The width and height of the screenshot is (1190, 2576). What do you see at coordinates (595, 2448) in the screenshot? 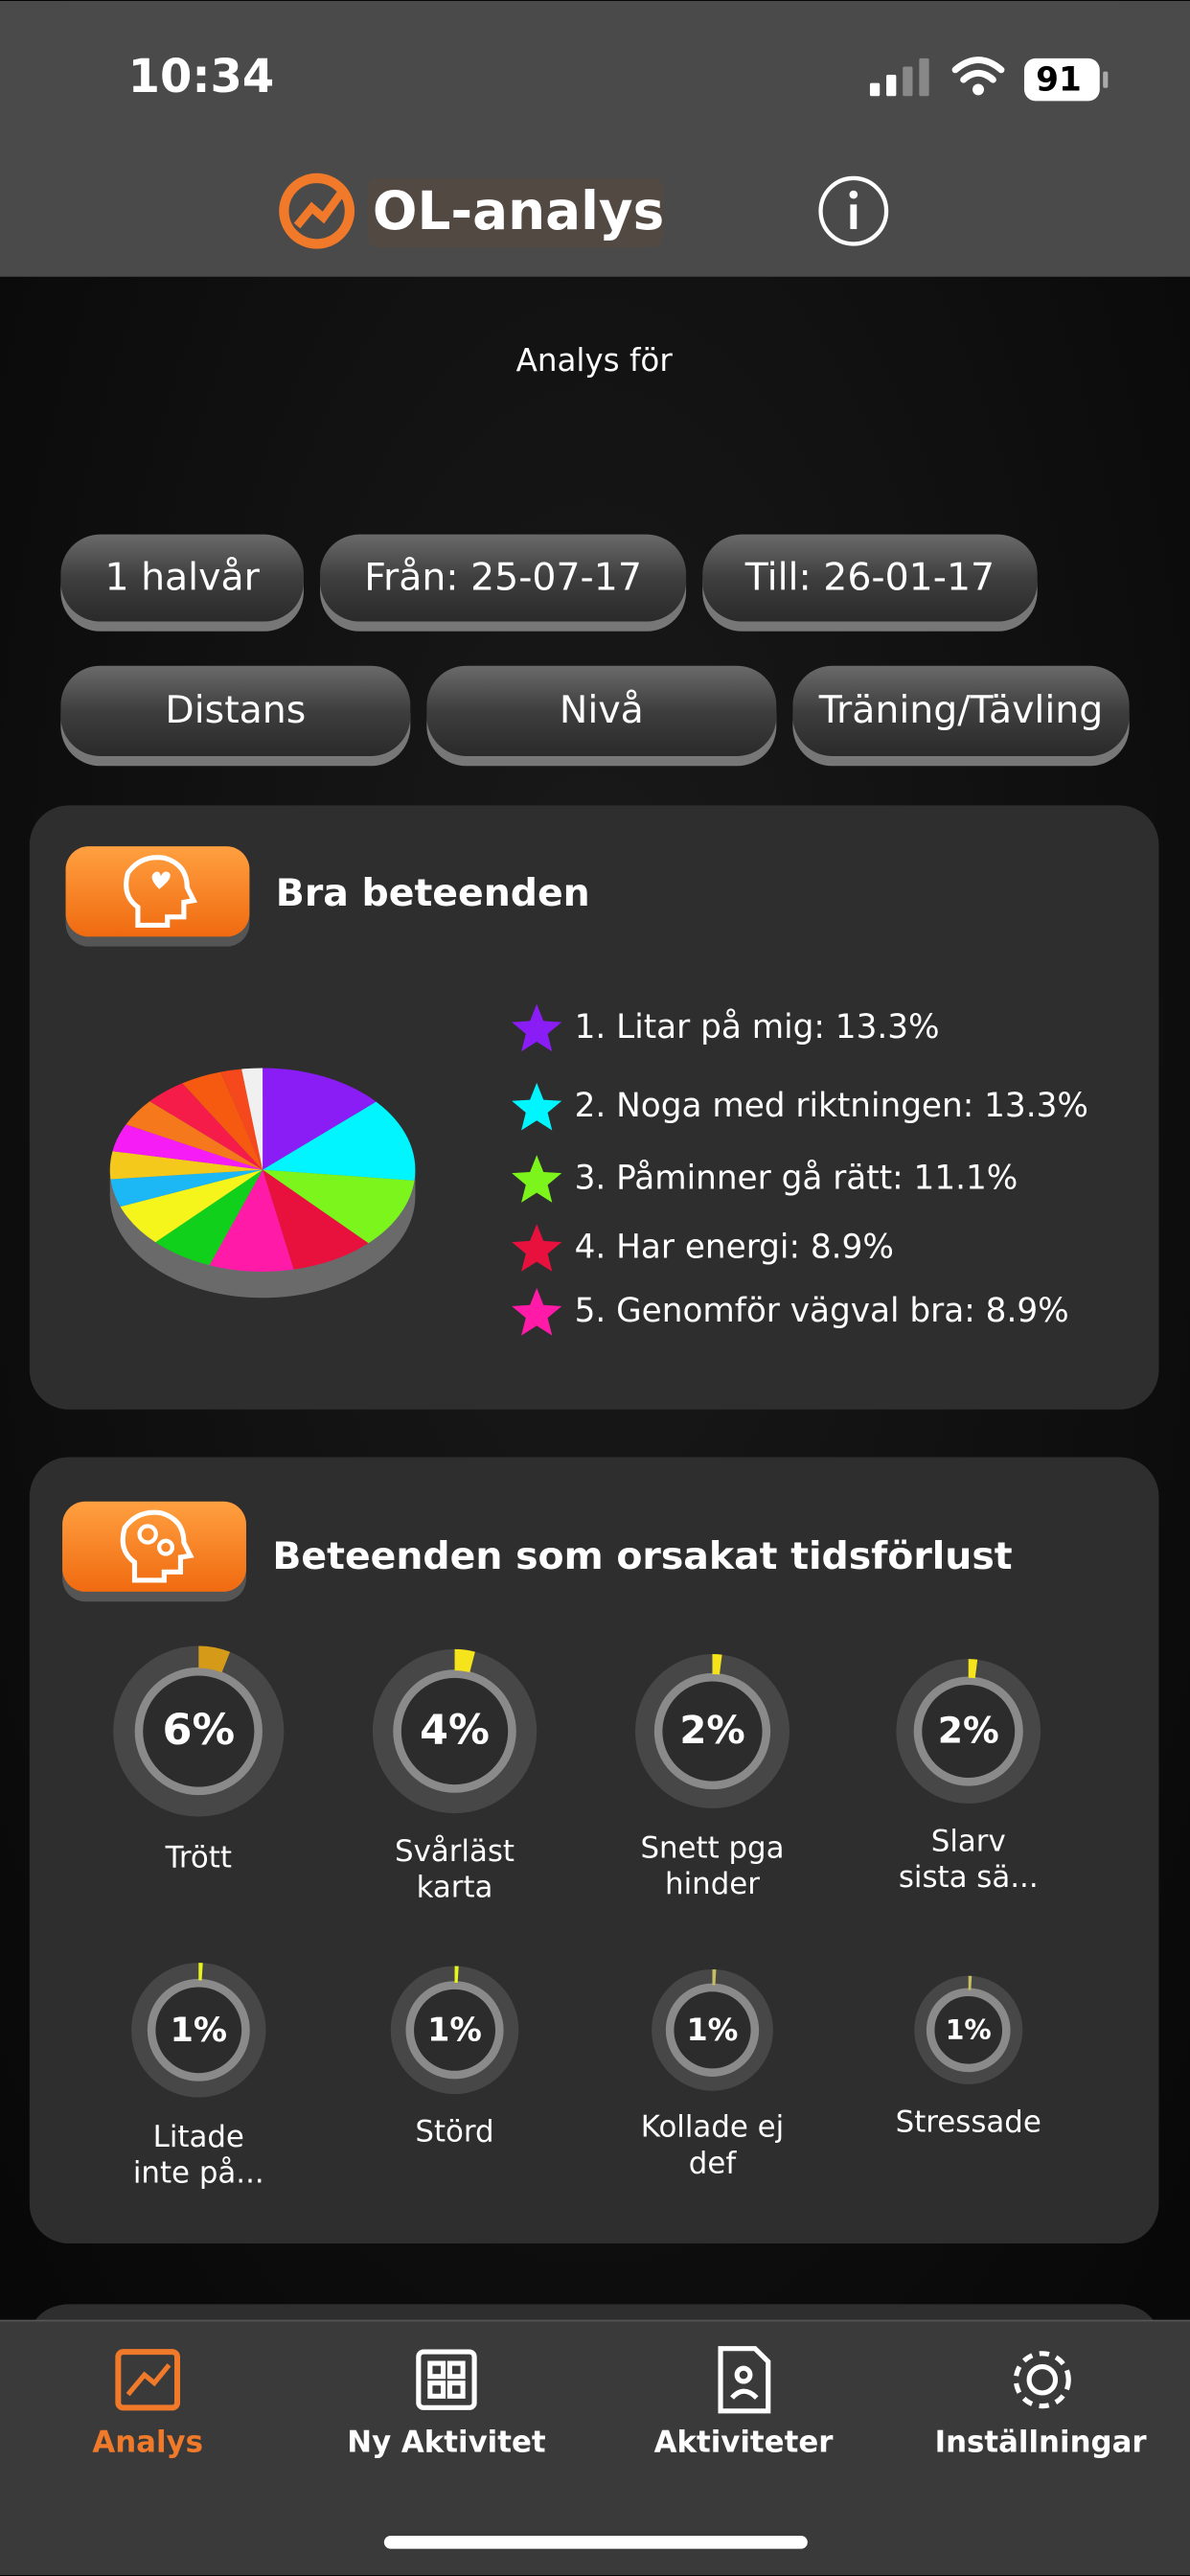
I see `tab-bar` at bounding box center [595, 2448].